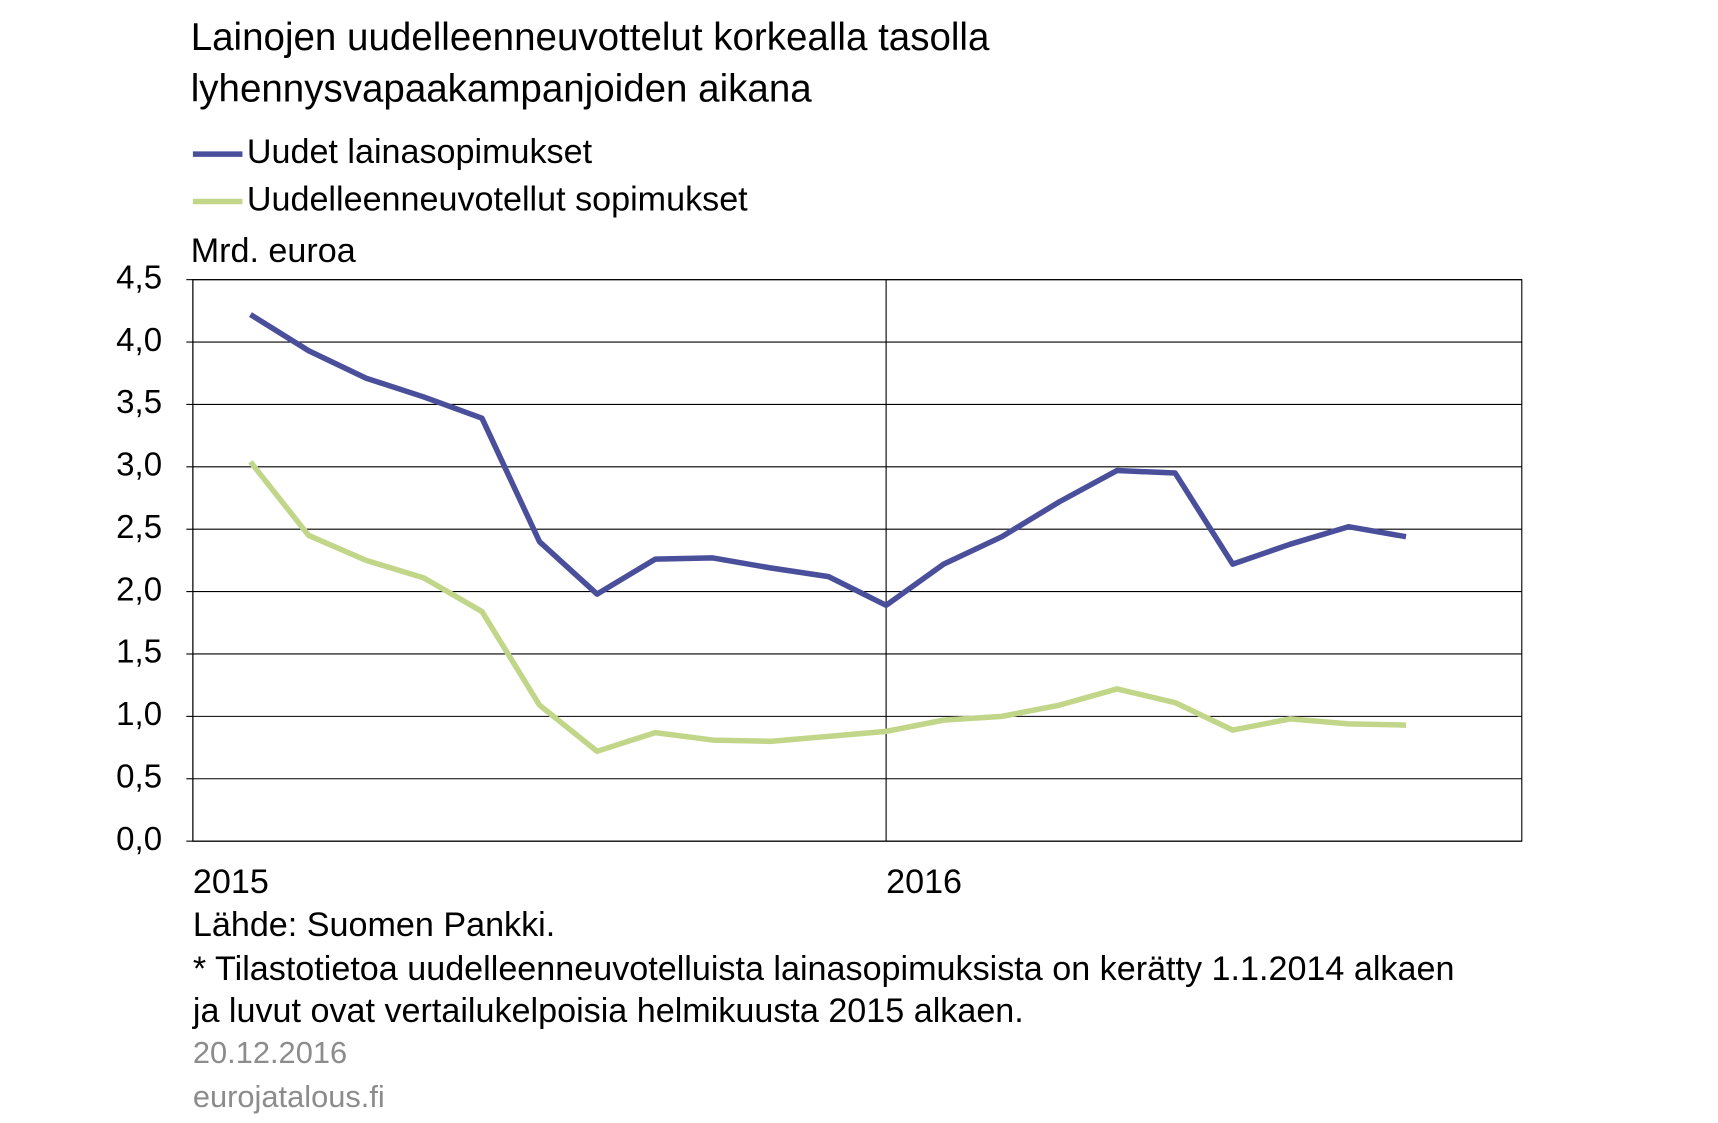  I want to click on y-tick-label: 3,0, so click(139, 464).